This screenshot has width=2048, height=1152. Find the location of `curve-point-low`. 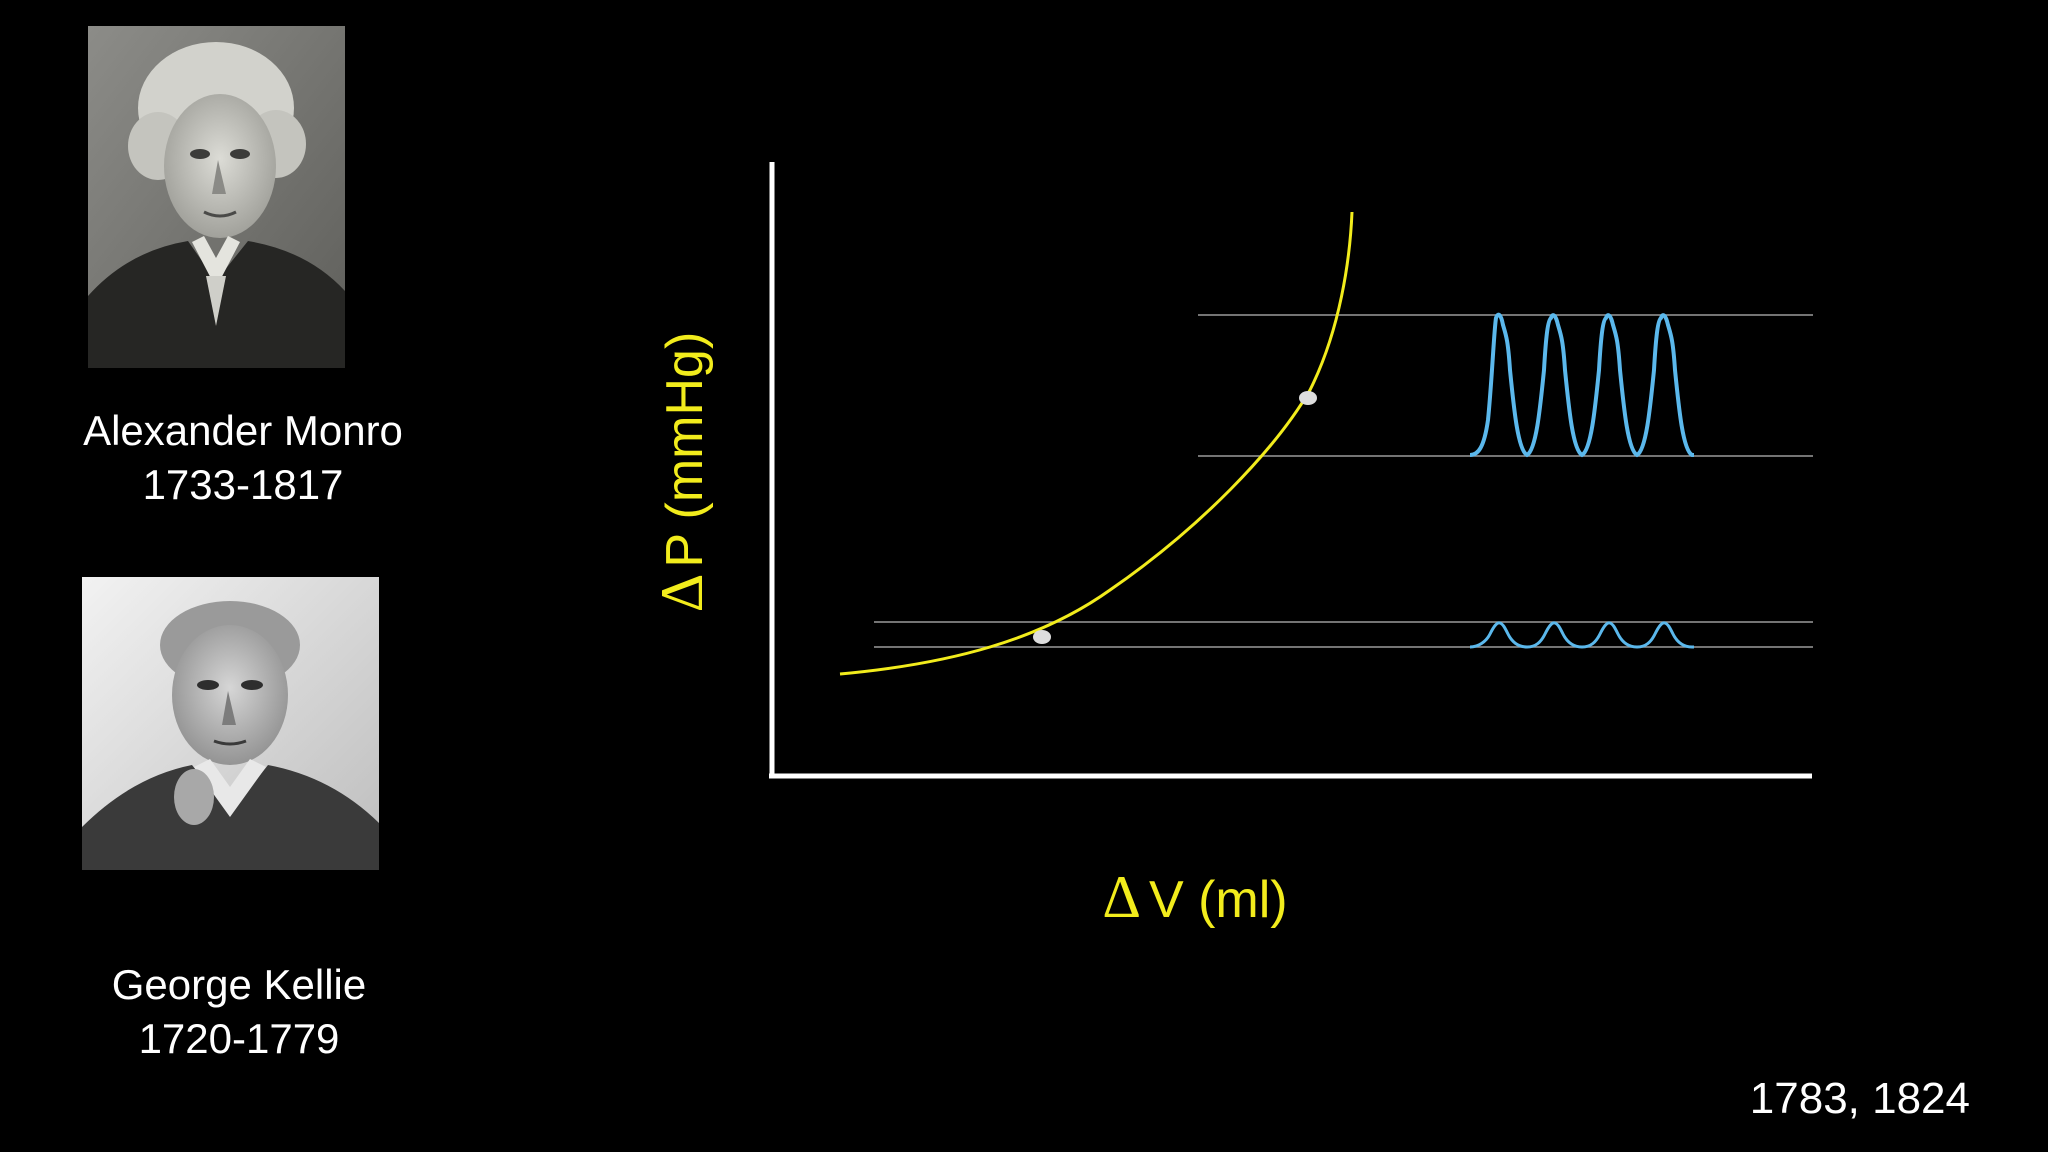

curve-point-low is located at coordinates (1042, 637).